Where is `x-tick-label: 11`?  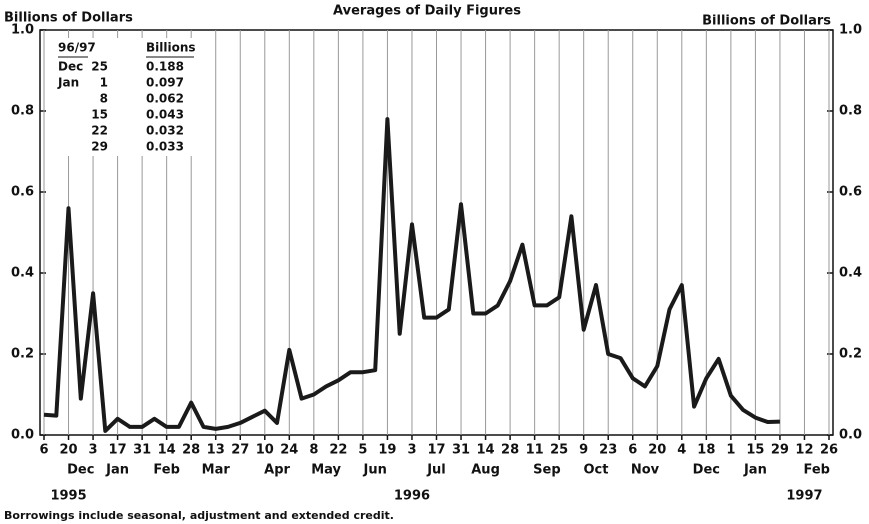 x-tick-label: 11 is located at coordinates (535, 450).